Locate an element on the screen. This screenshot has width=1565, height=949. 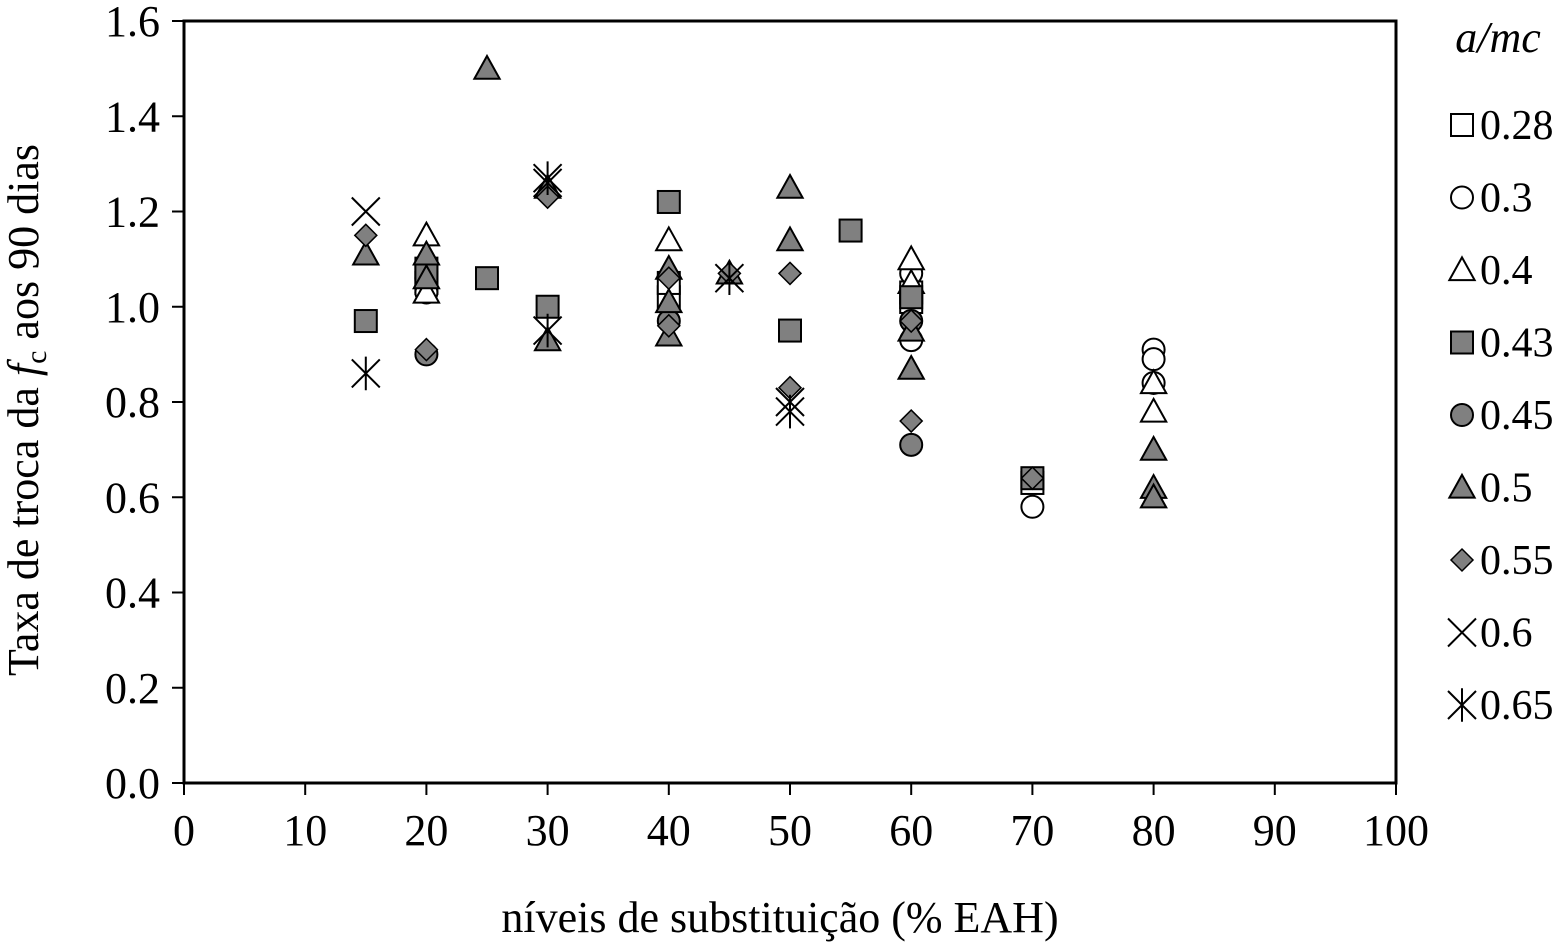
legend-title: a/mc is located at coordinates (1498, 37).